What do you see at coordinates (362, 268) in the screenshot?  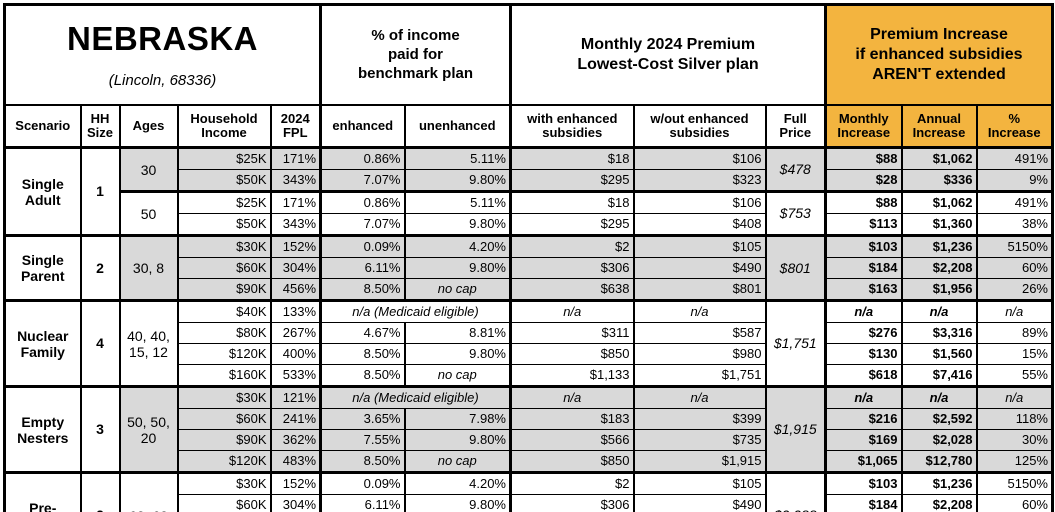 I see `enhanced-pct-cell: 6.11%` at bounding box center [362, 268].